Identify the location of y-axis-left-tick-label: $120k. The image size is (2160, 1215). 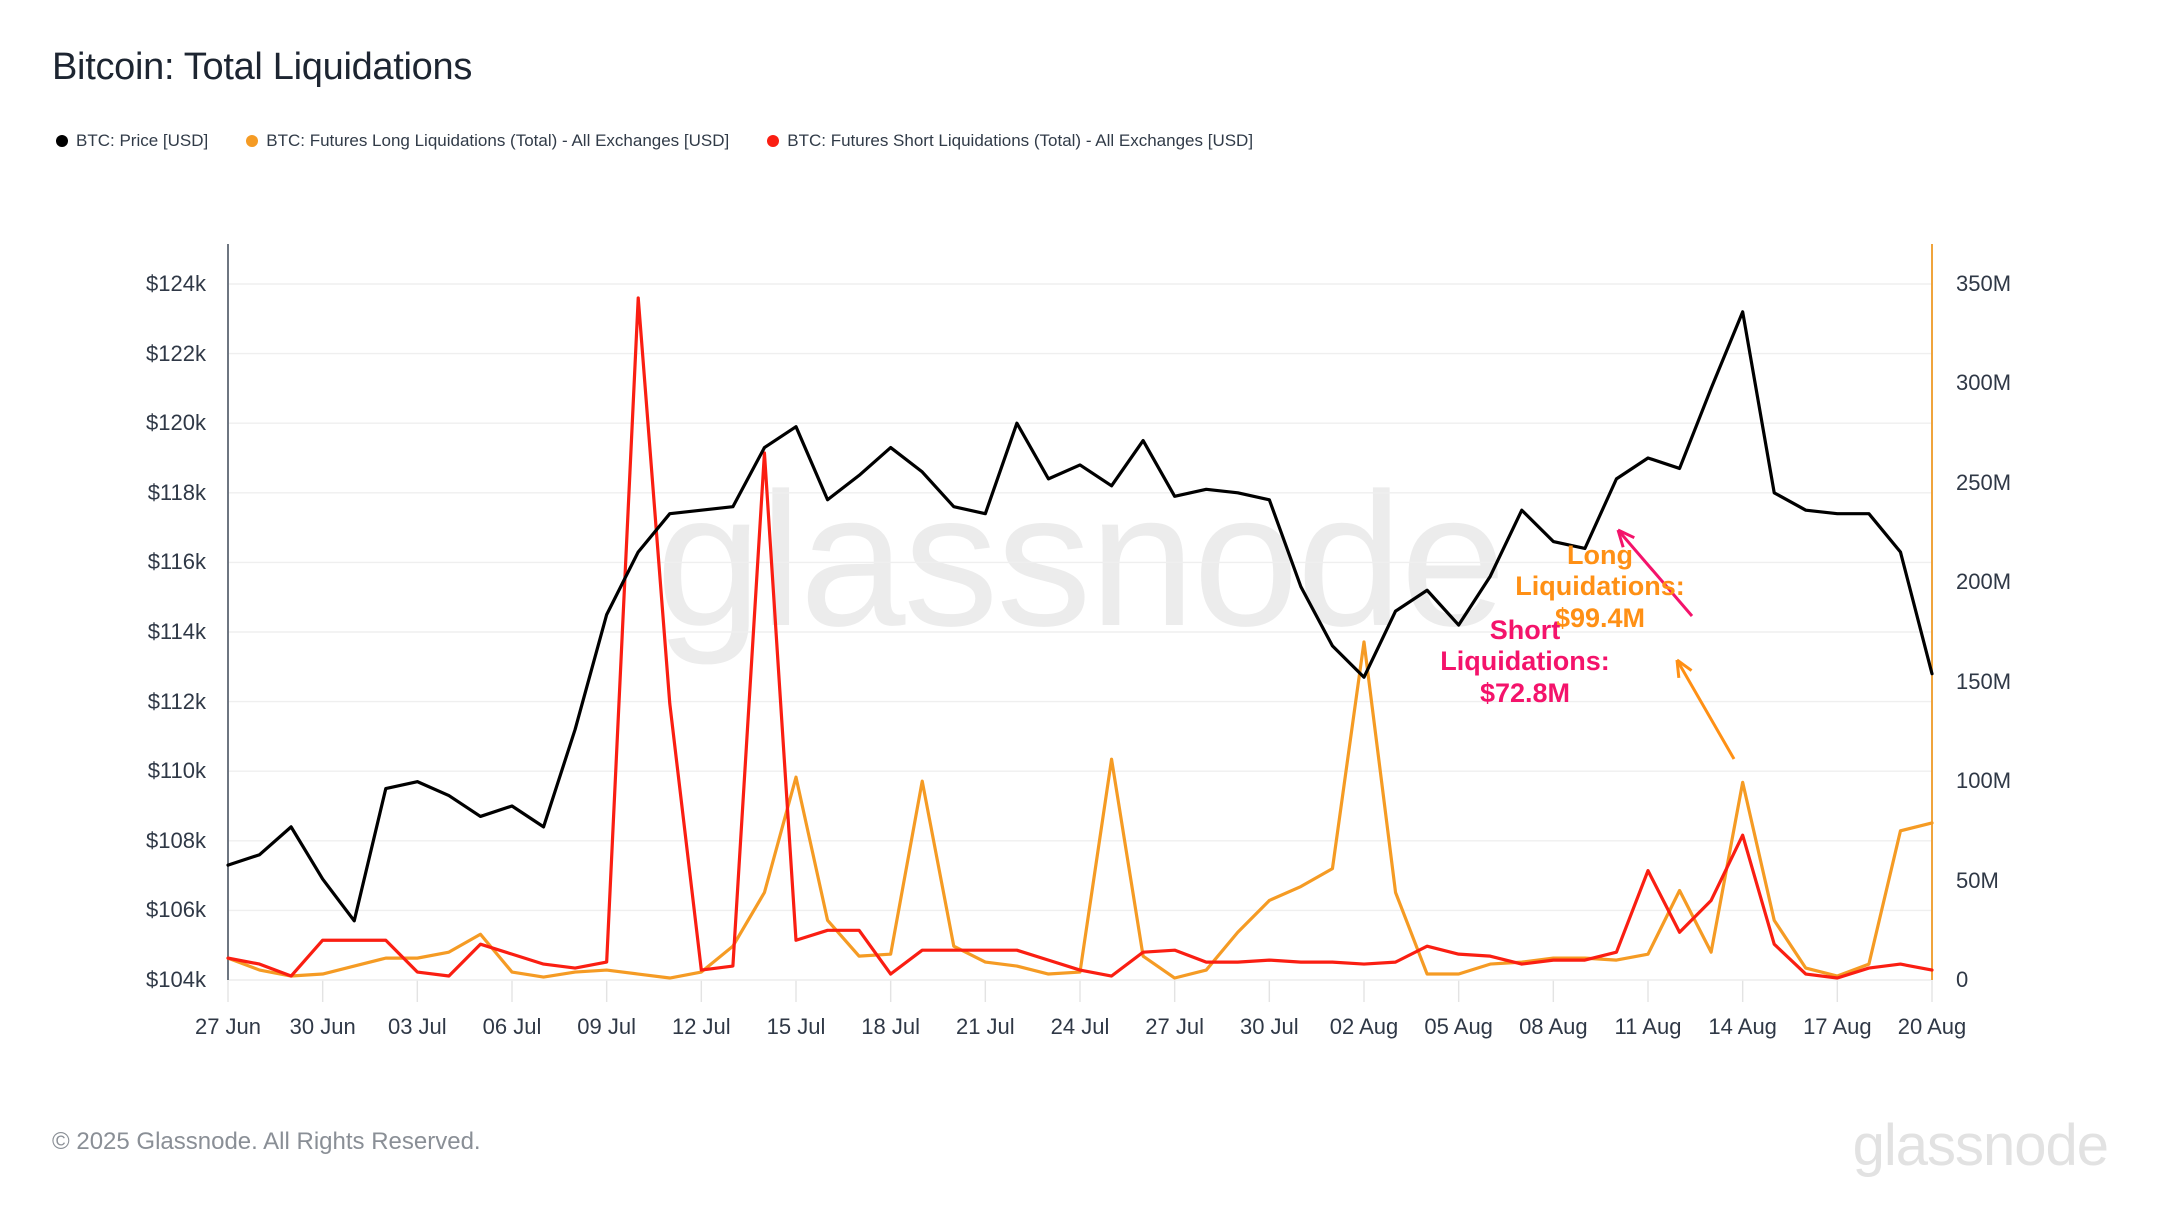
(176, 423).